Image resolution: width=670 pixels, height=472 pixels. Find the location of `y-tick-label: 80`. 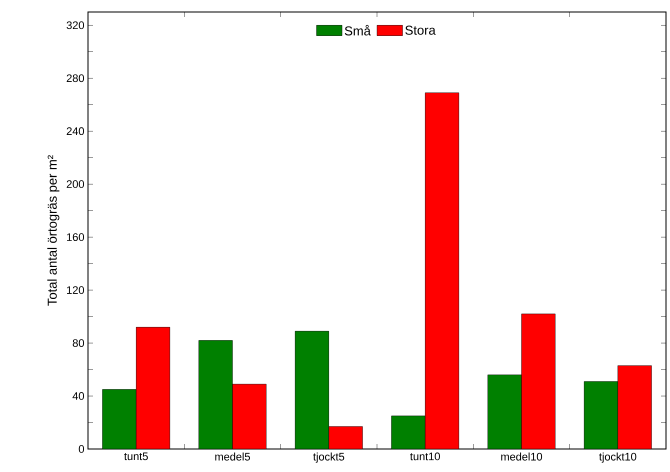

y-tick-label: 80 is located at coordinates (78, 343).